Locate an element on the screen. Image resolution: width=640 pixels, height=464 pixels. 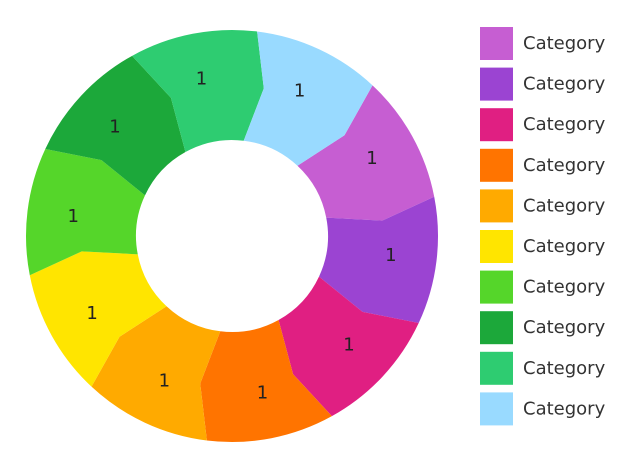
legend-label-6: Category is located at coordinates (564, 246).